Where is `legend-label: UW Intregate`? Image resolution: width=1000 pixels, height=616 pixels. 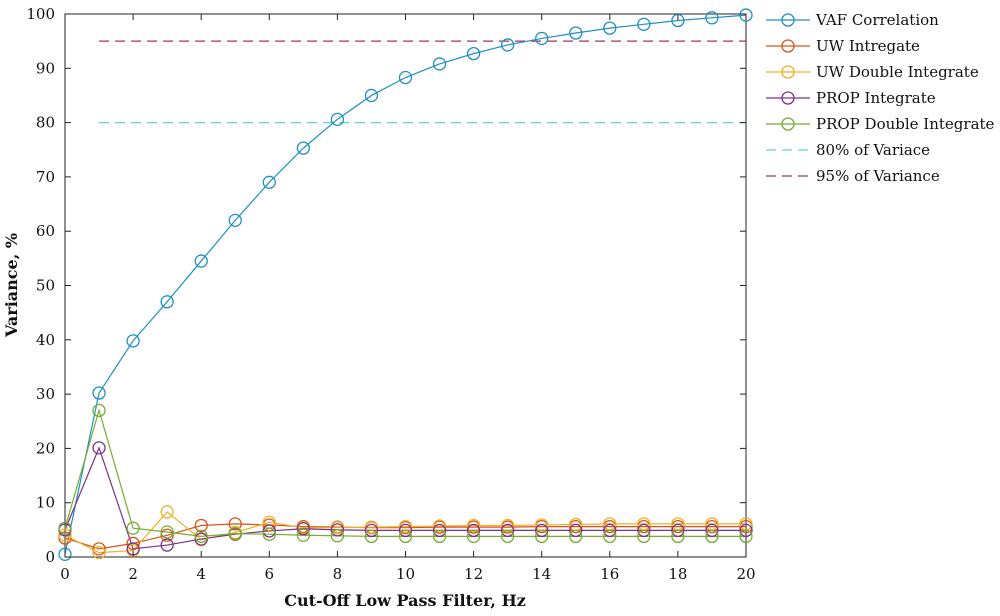 legend-label: UW Intregate is located at coordinates (868, 46).